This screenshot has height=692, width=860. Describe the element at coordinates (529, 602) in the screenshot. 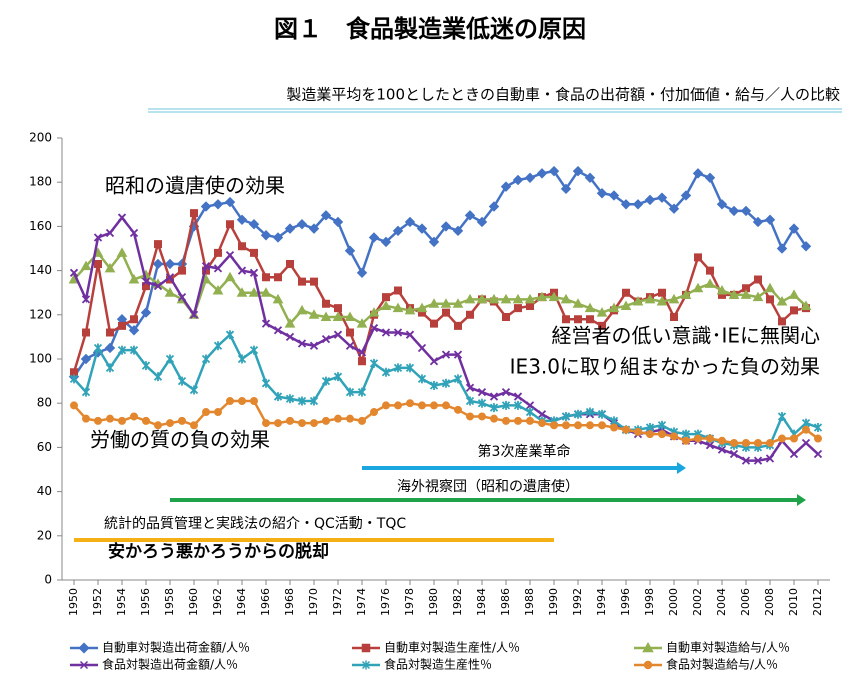

I see `x-tick-label: 1988` at that location.